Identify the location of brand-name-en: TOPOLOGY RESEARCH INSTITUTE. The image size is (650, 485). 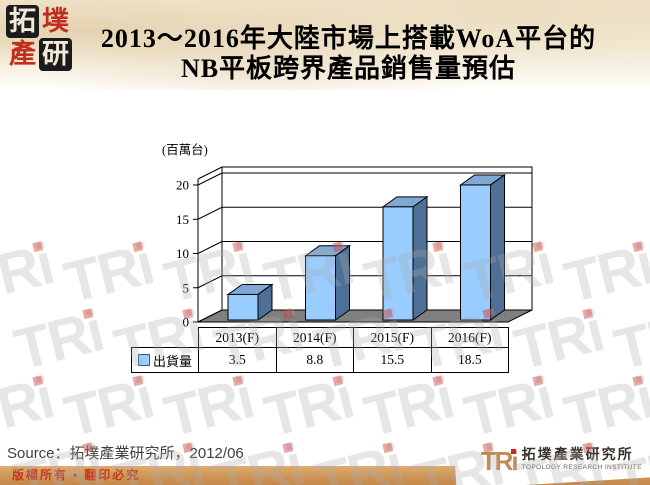
(581, 467).